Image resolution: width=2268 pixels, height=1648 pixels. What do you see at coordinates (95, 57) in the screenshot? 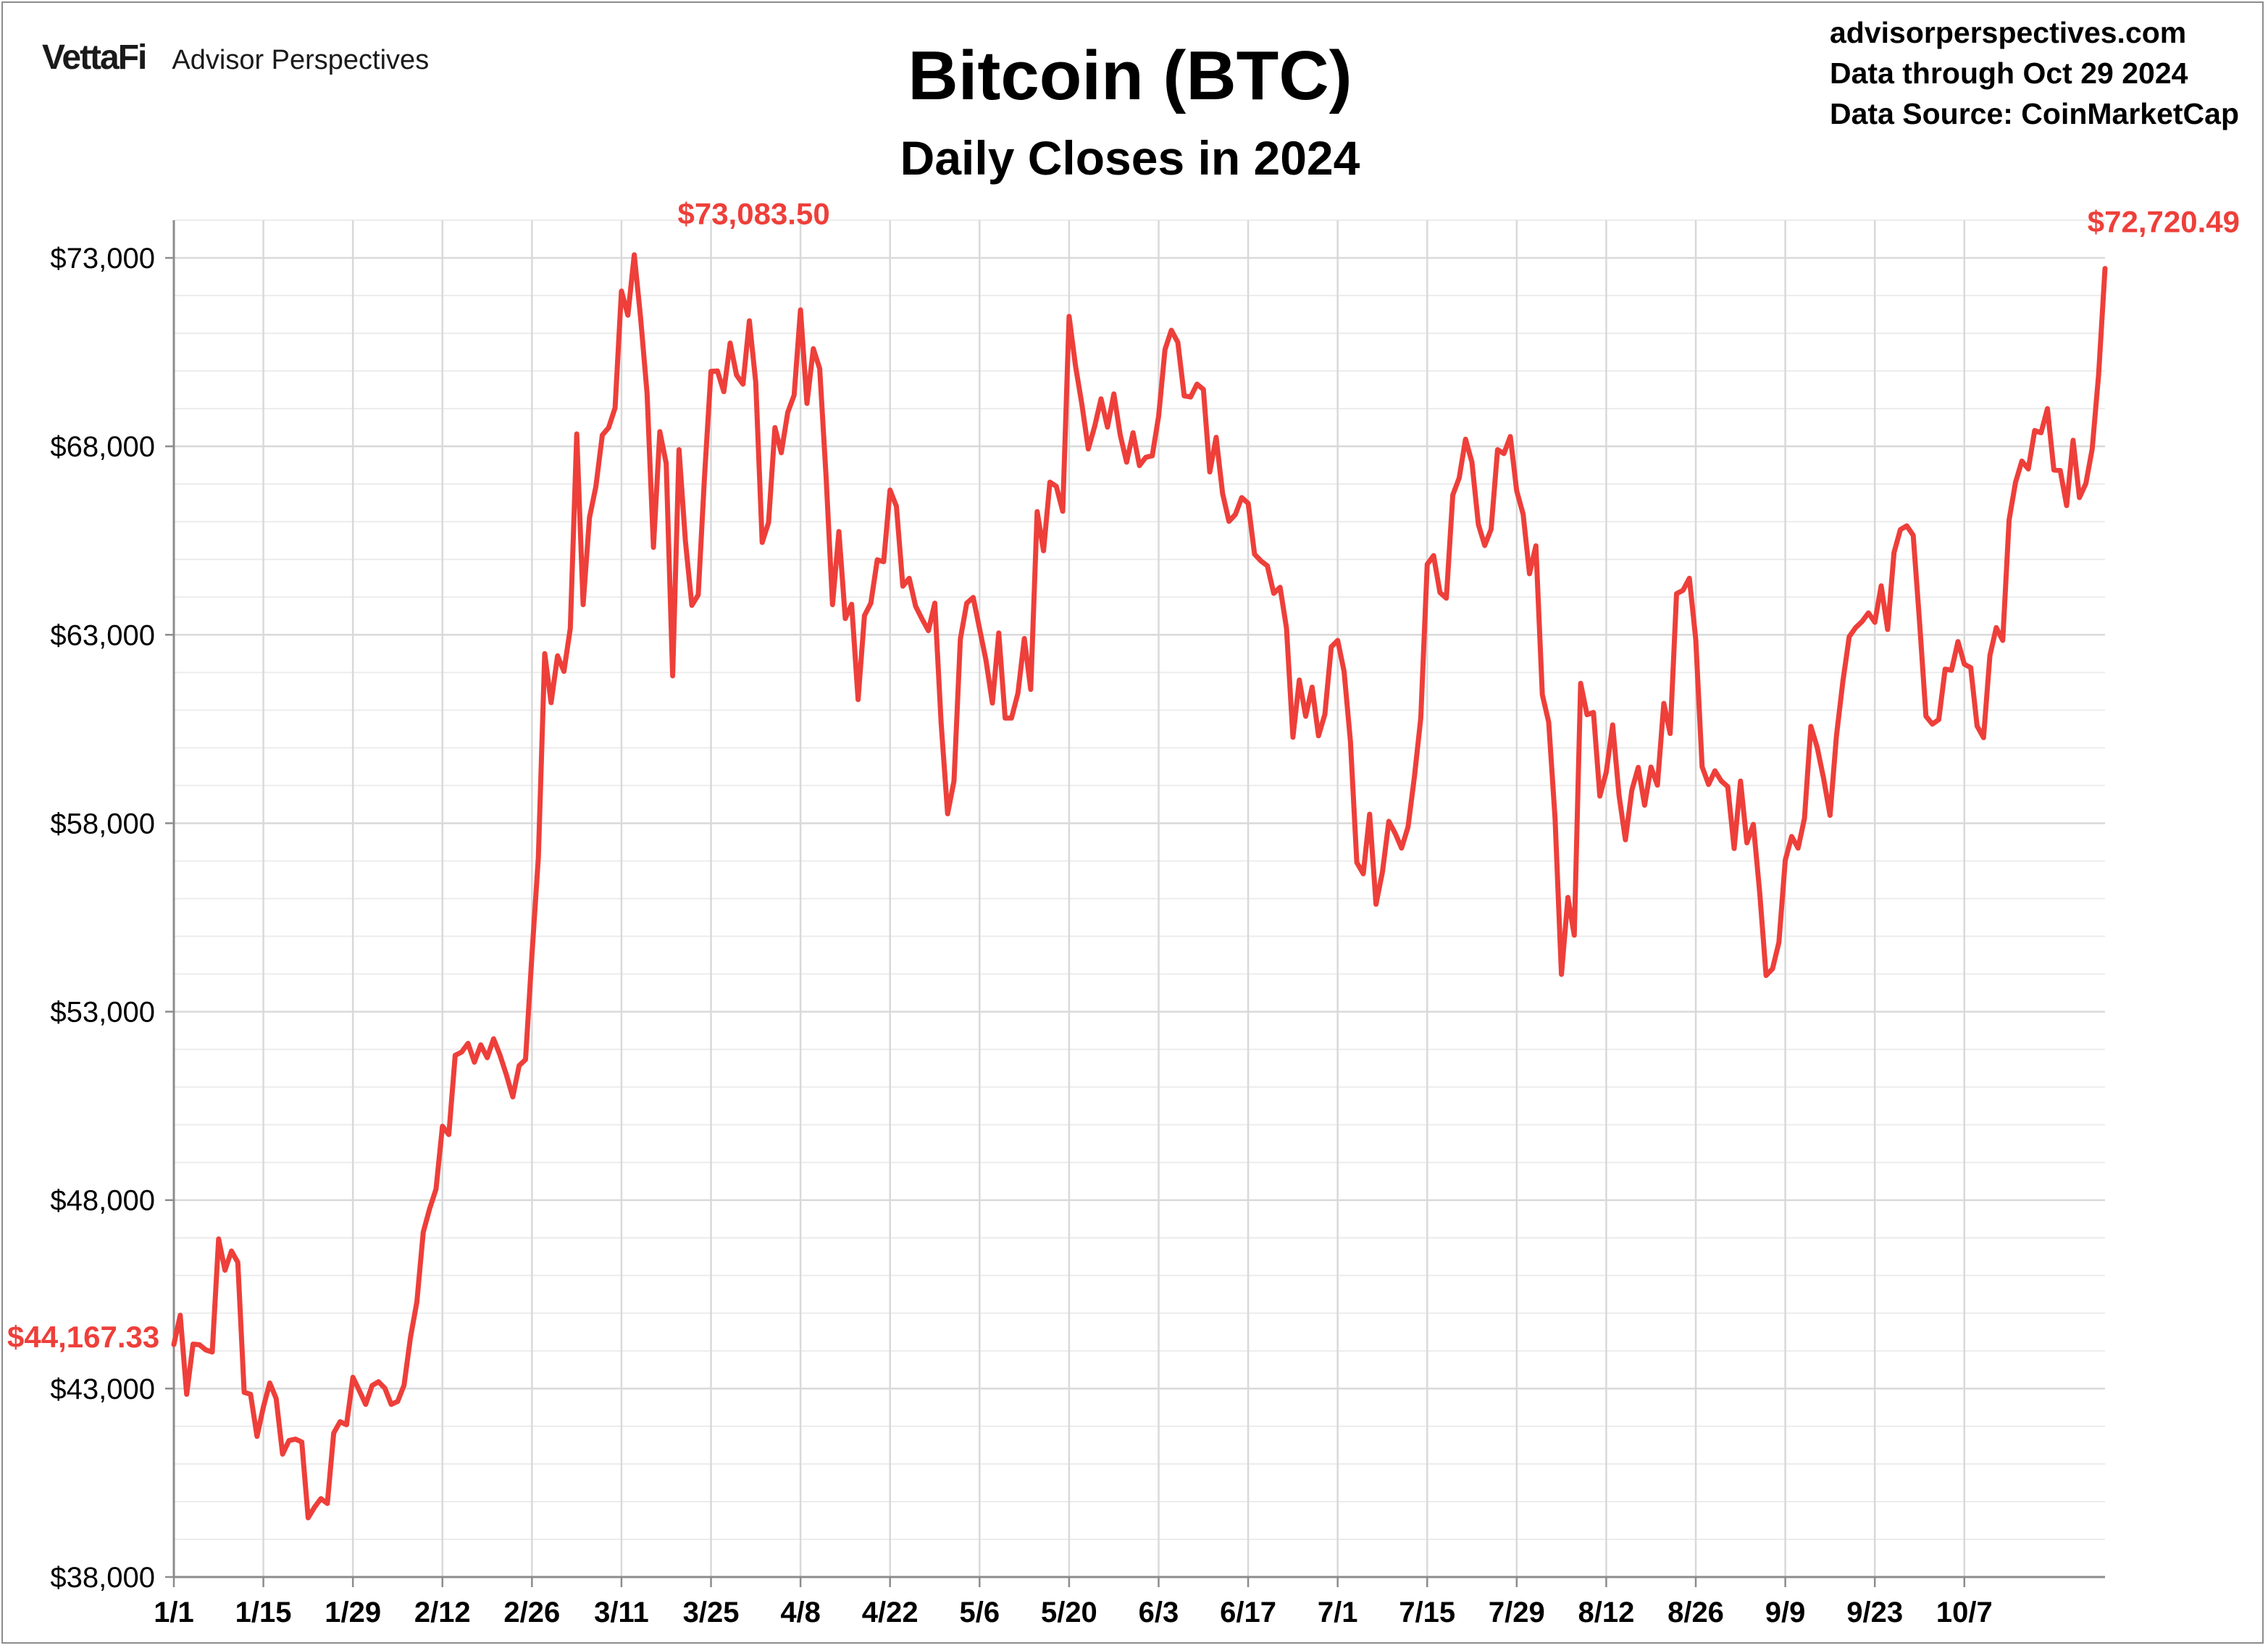
I see `vettafi-logo: VettaFi` at bounding box center [95, 57].